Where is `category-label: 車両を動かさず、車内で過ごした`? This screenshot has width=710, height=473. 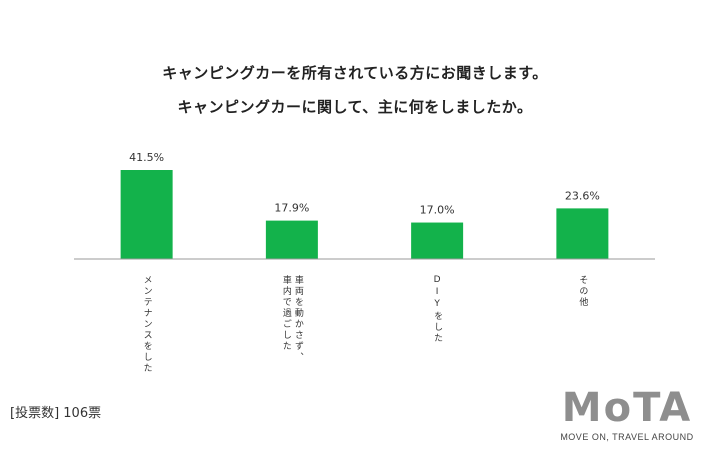
category-label: 車両を動かさず、車内で過ごした is located at coordinates (292, 318).